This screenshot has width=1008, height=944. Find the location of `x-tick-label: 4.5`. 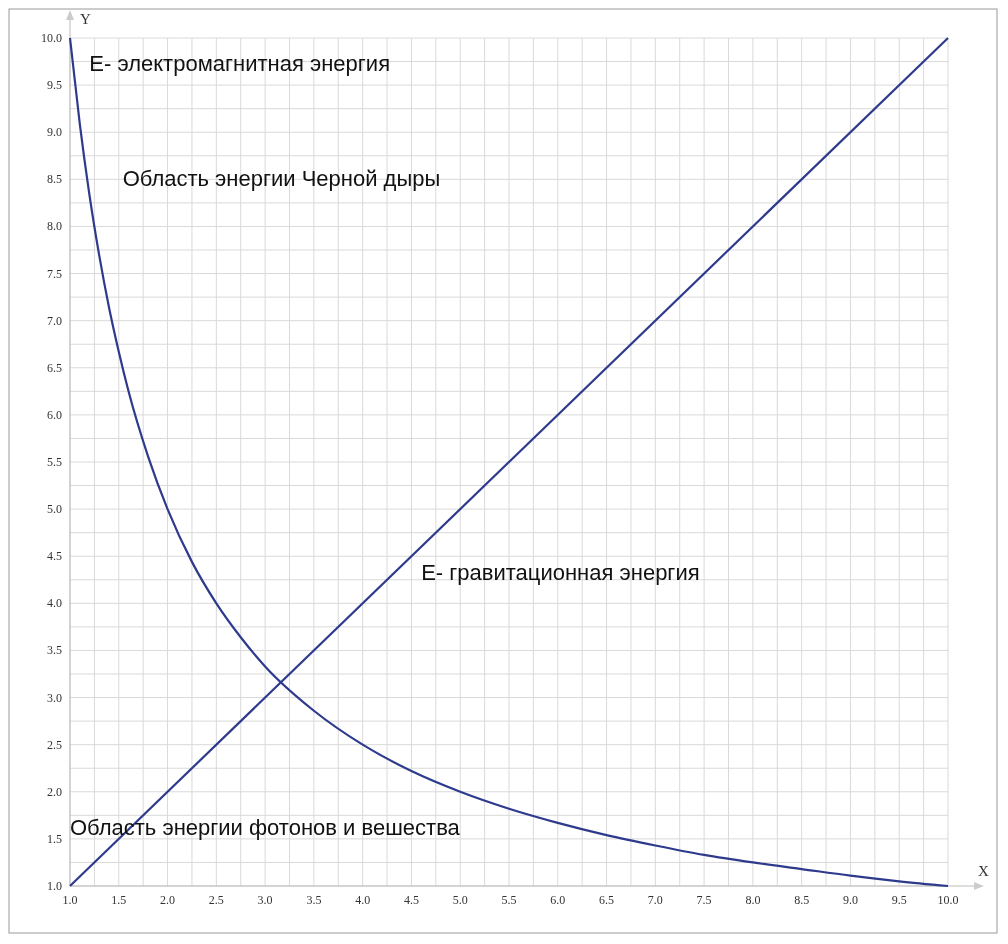

x-tick-label: 4.5 is located at coordinates (411, 900).